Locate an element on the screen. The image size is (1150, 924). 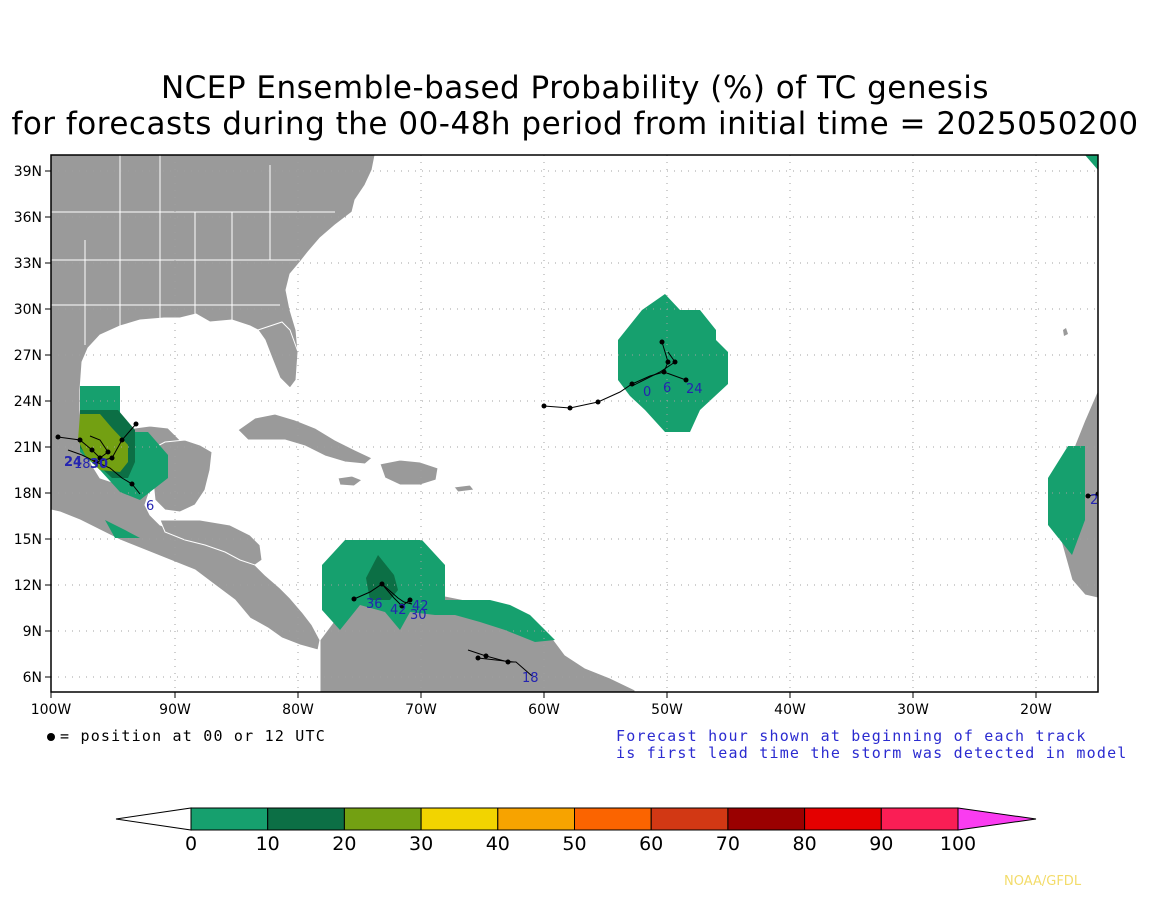
position-dot-icon is located at coordinates (51, 737).